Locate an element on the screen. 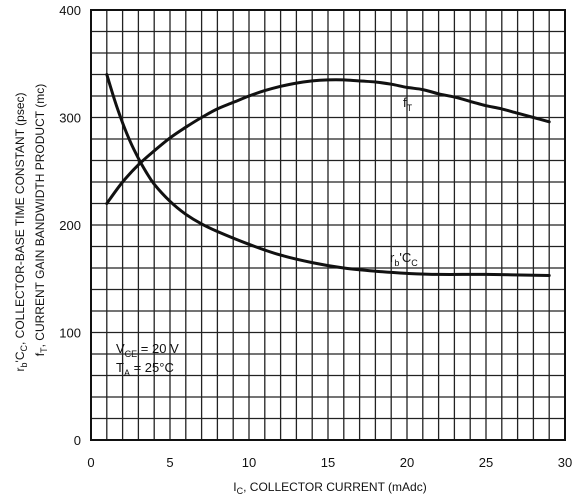  x-tick-label: 0 is located at coordinates (90, 462).